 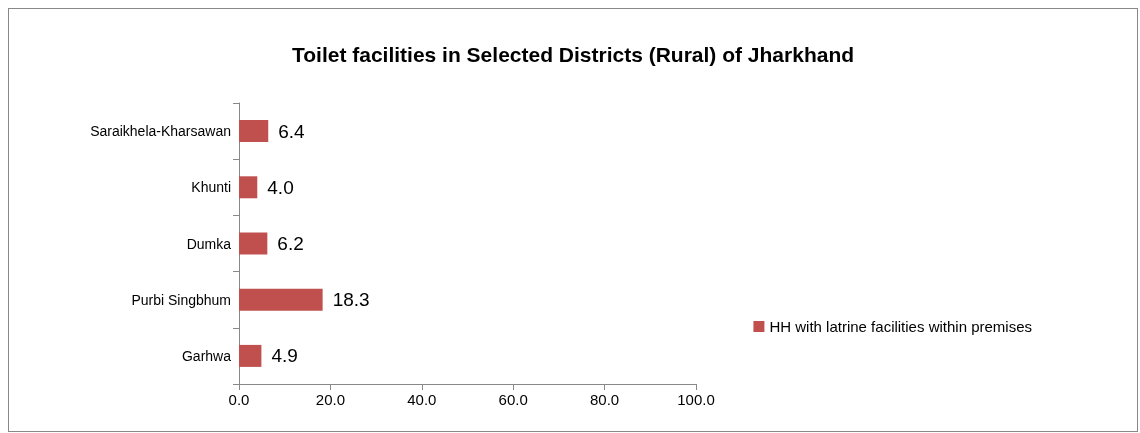 What do you see at coordinates (513, 399) in the screenshot?
I see `x-tick-label: 60.0` at bounding box center [513, 399].